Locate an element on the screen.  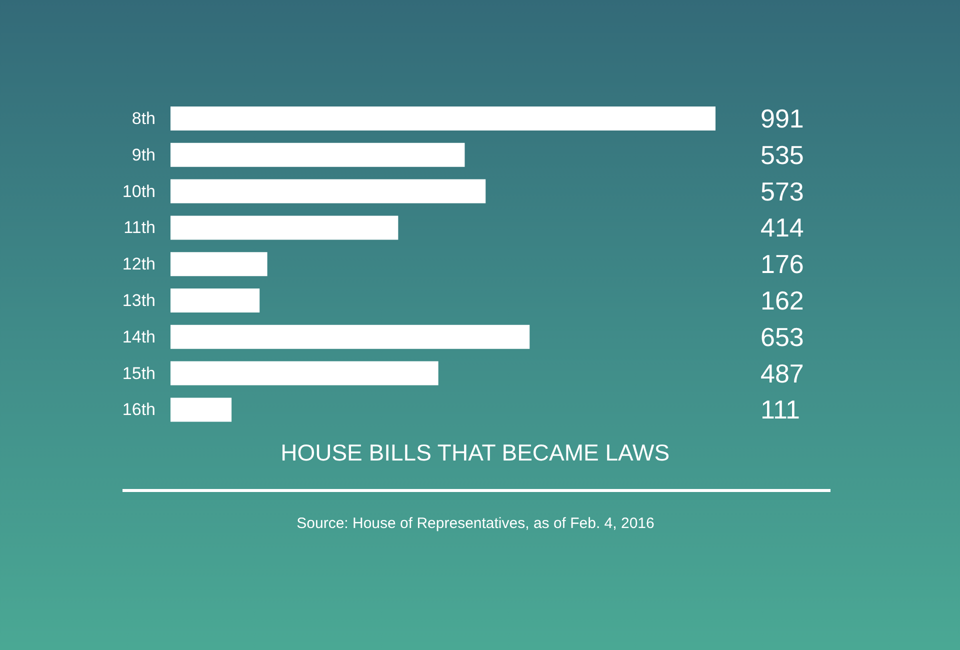
data-label: 414 is located at coordinates (782, 227).